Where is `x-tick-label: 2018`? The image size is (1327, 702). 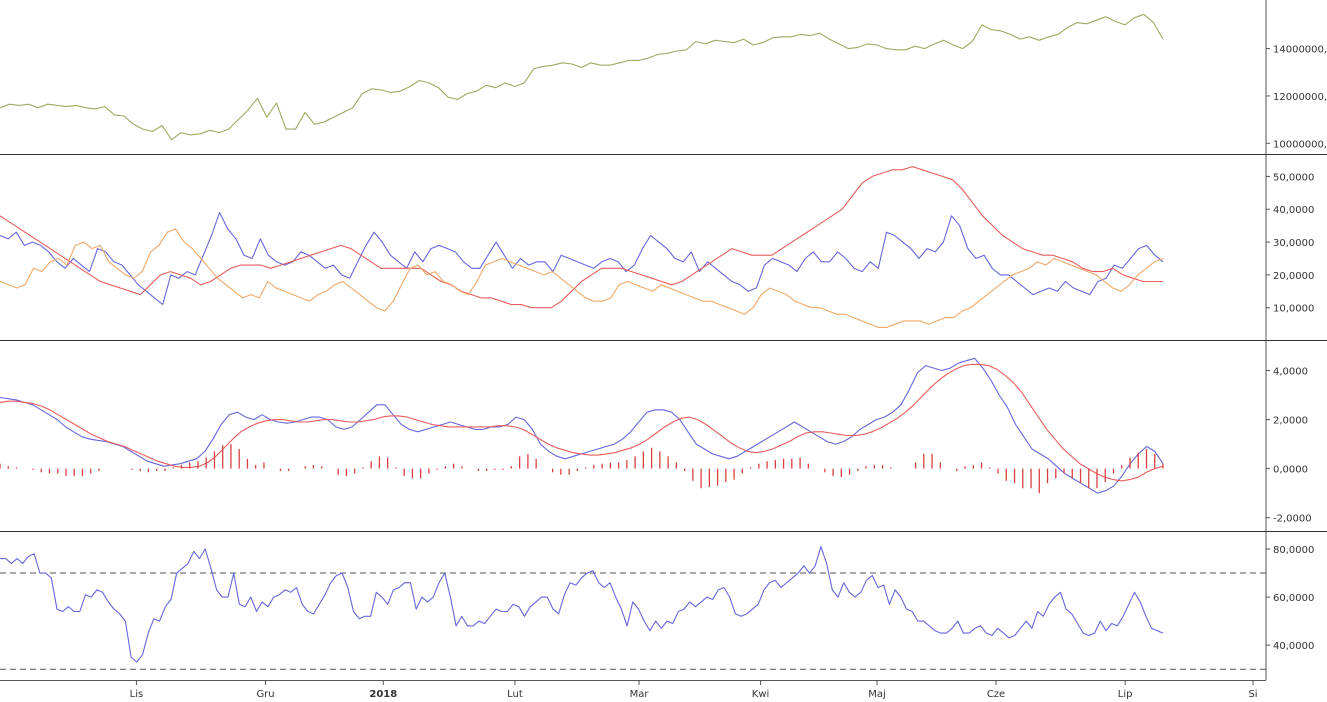 x-tick-label: 2018 is located at coordinates (383, 694).